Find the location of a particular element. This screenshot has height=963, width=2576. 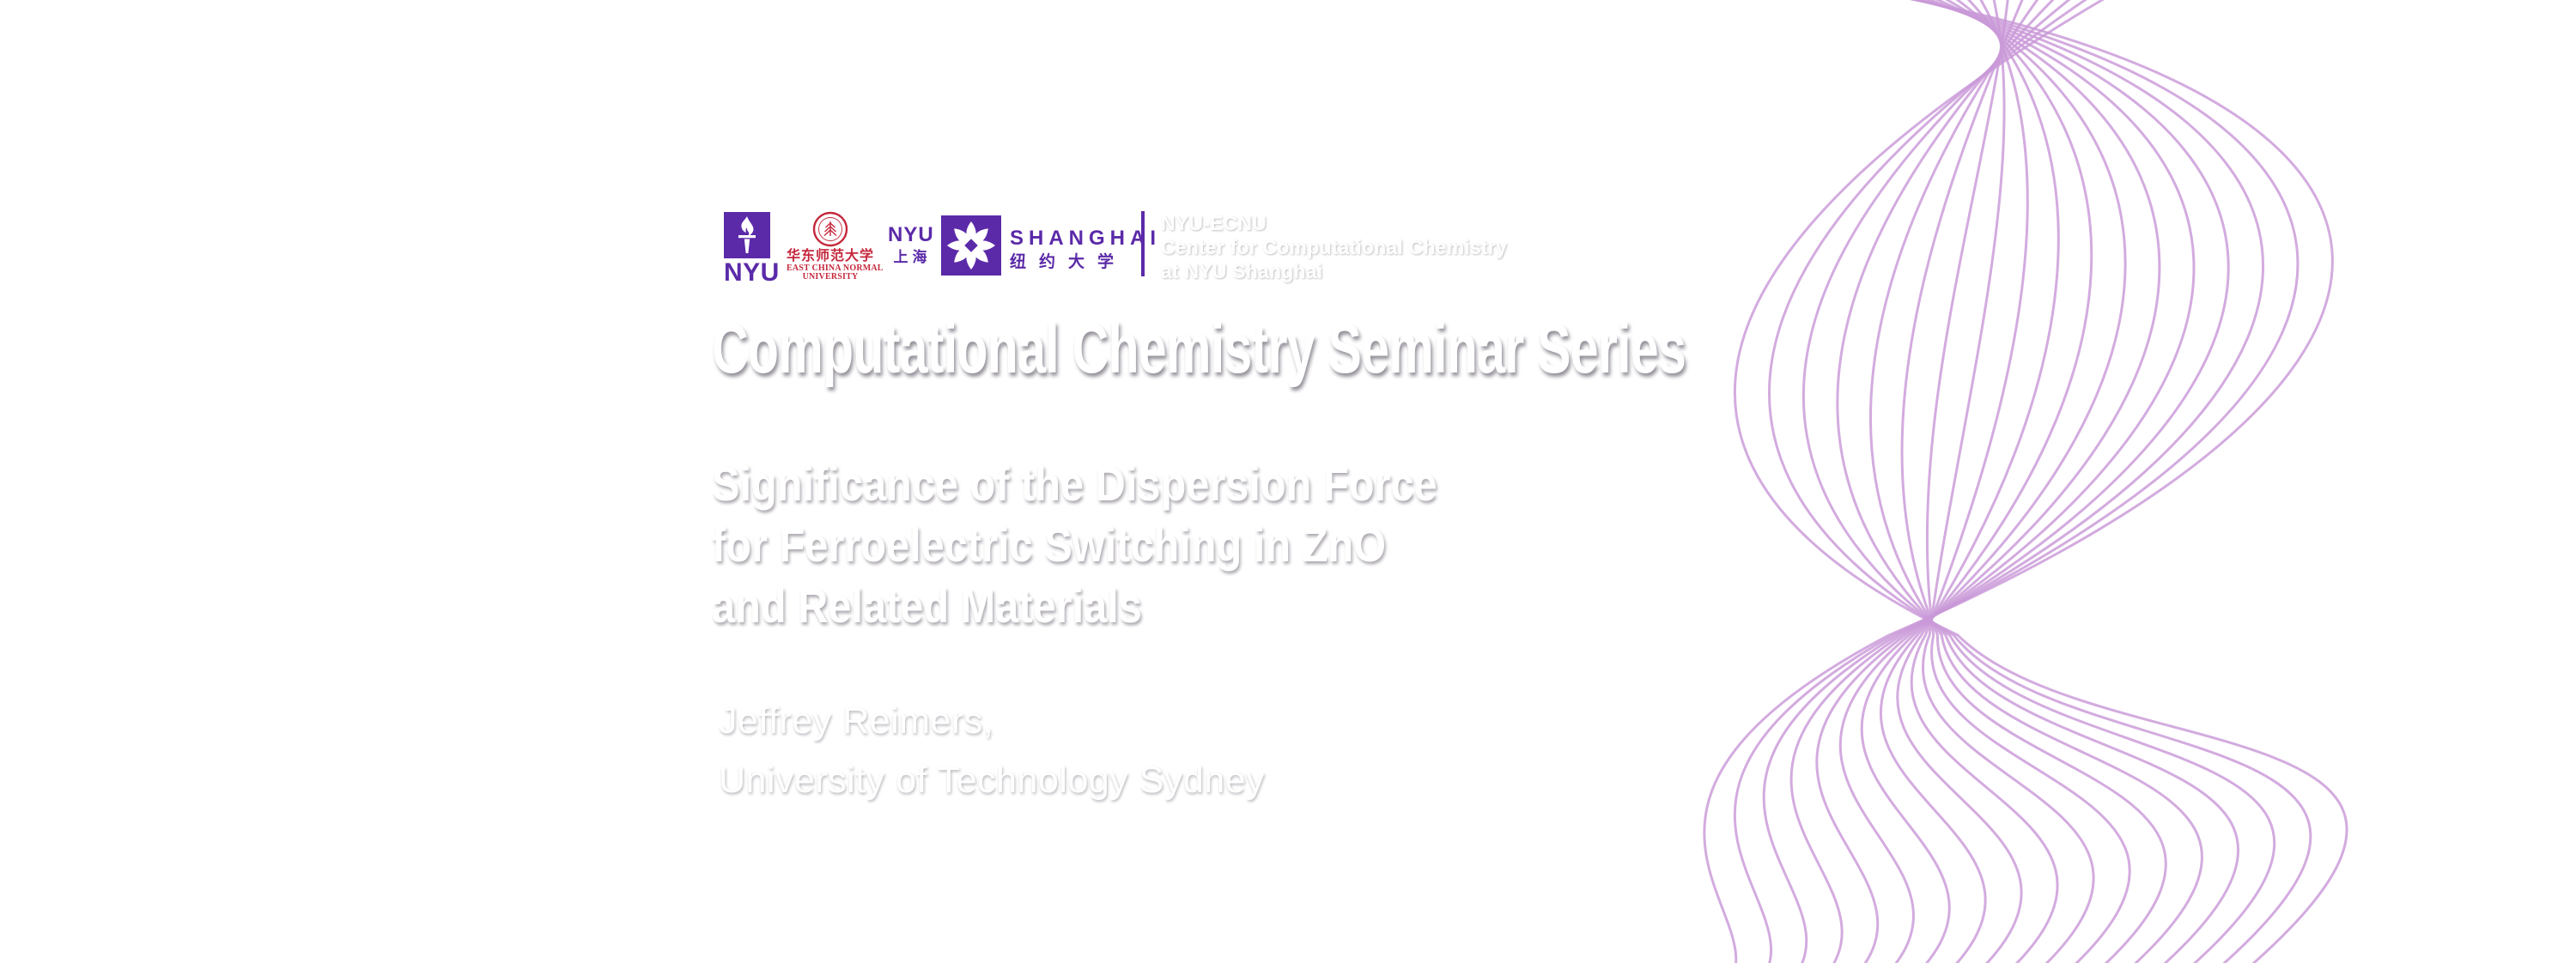

torch-icon is located at coordinates (747, 234).